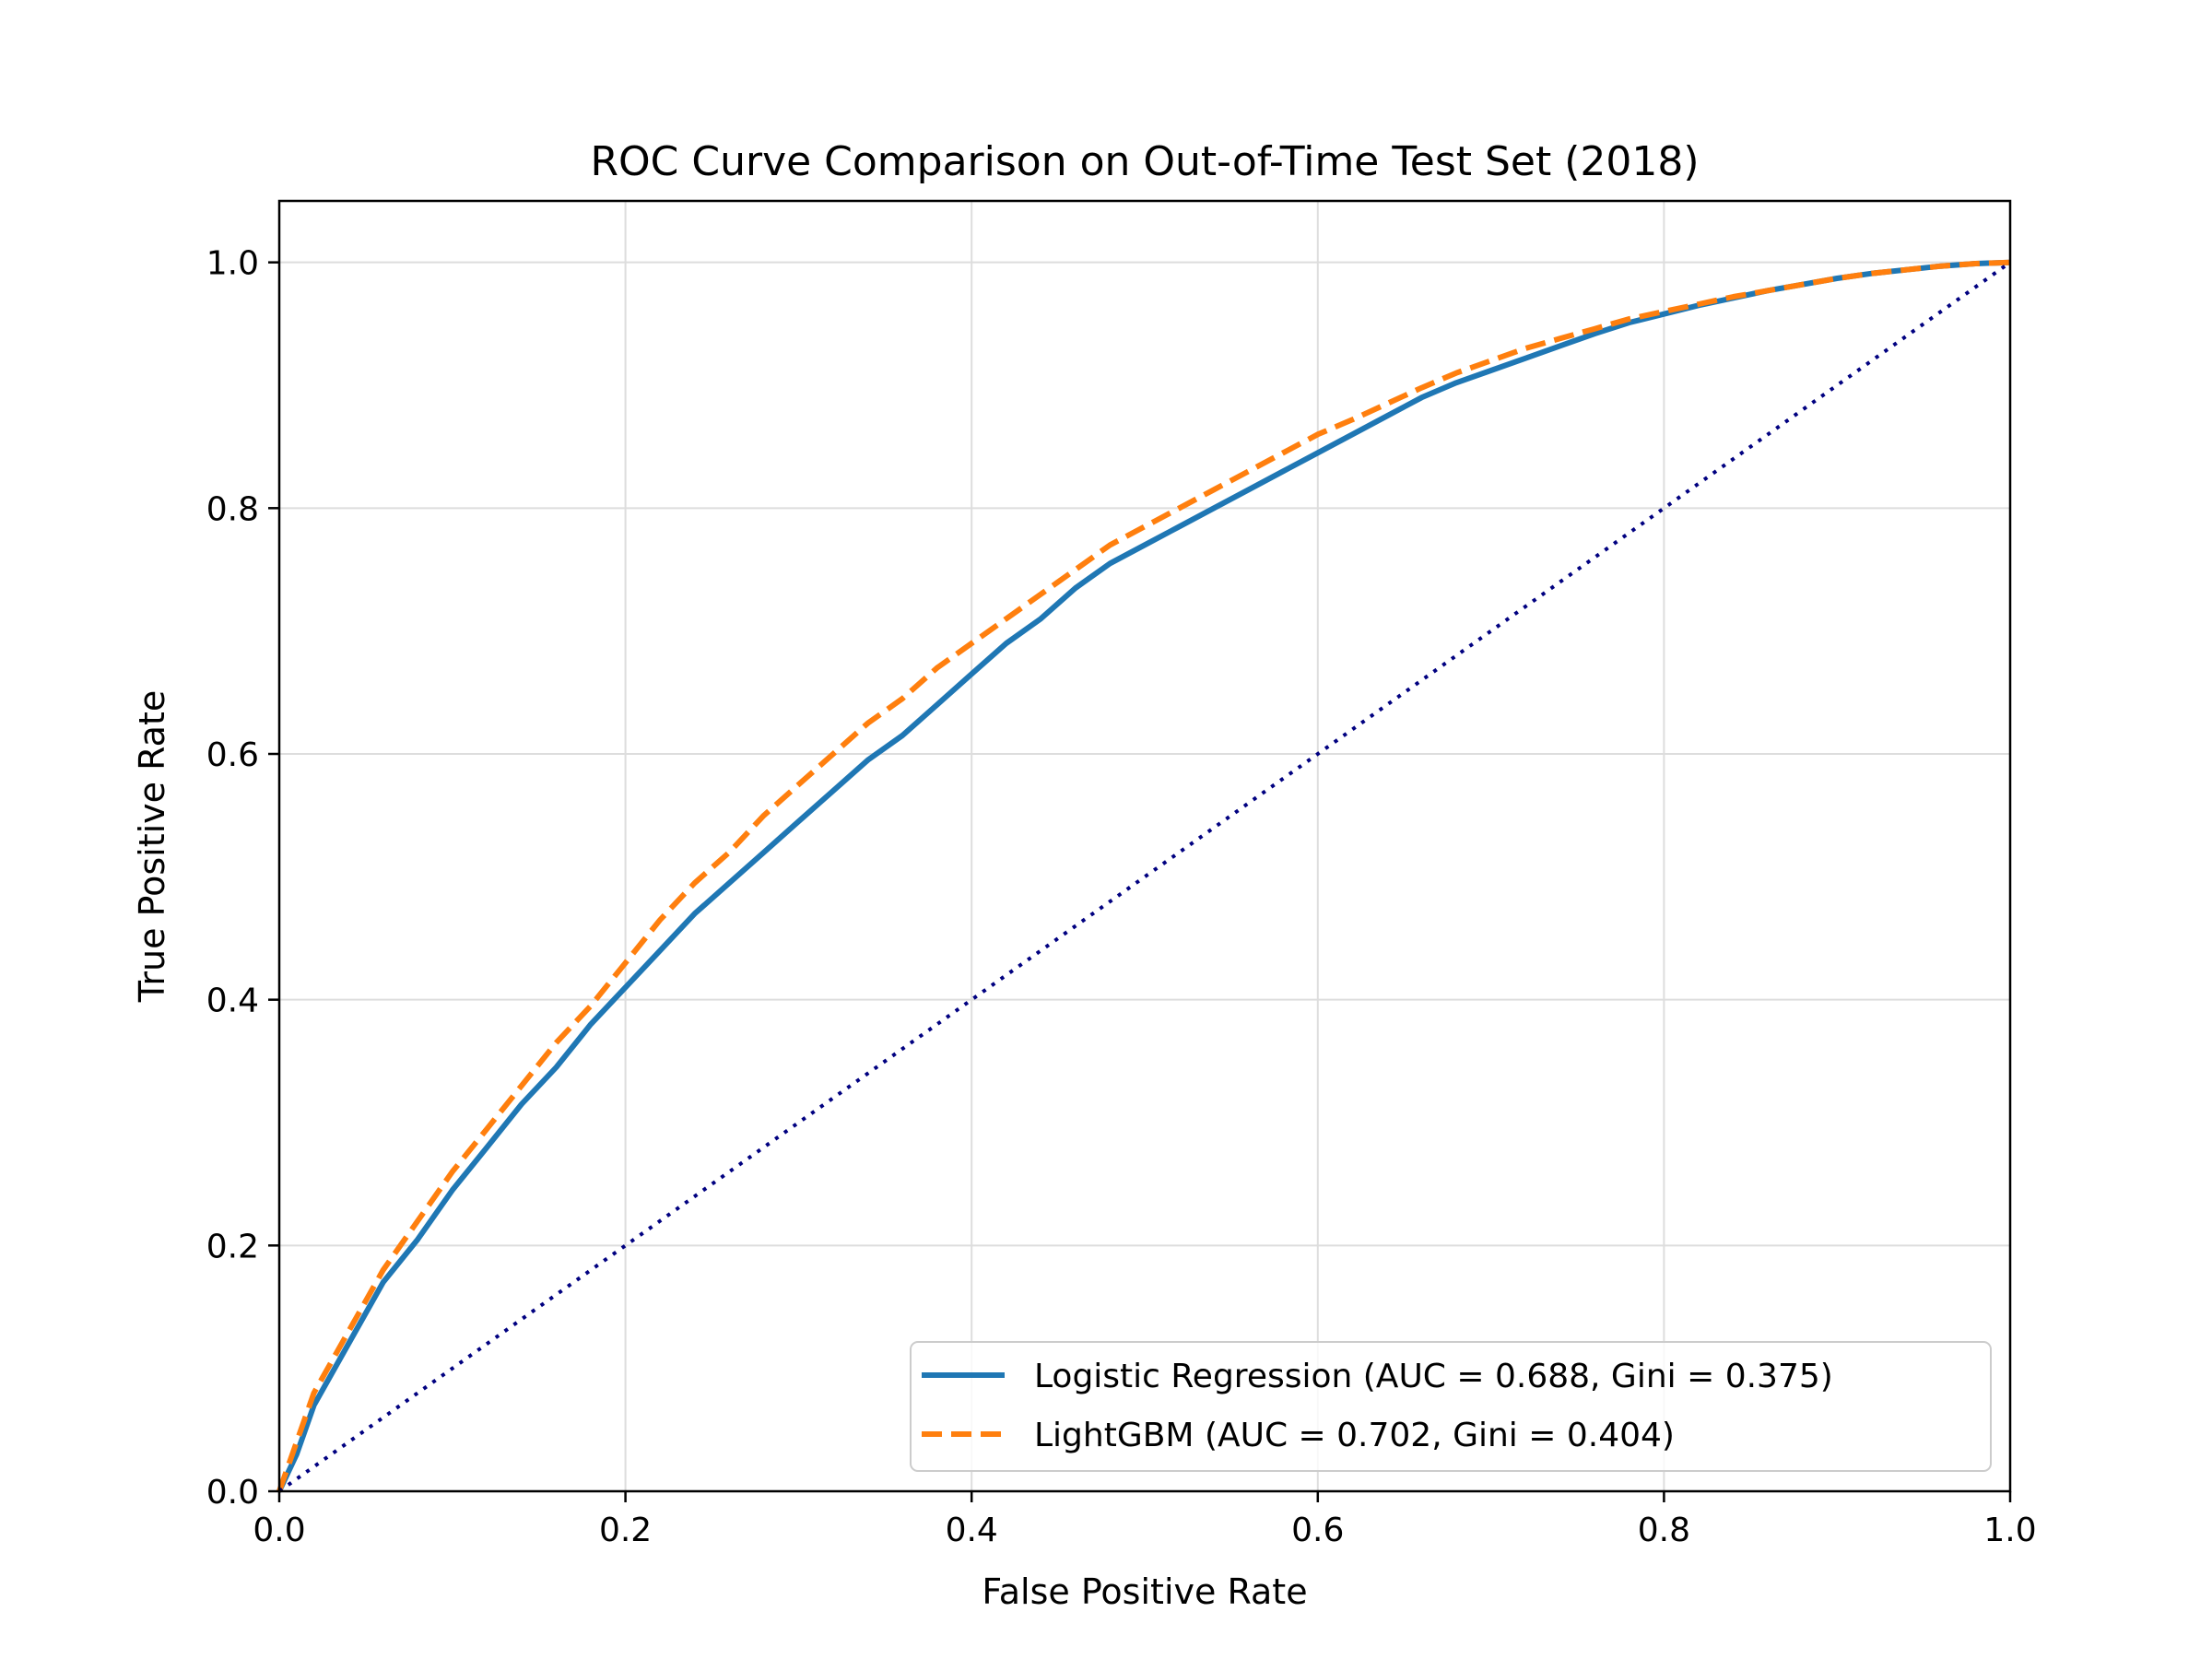  Describe the element at coordinates (232, 755) in the screenshot. I see `y-tick-label: 0.6` at that location.